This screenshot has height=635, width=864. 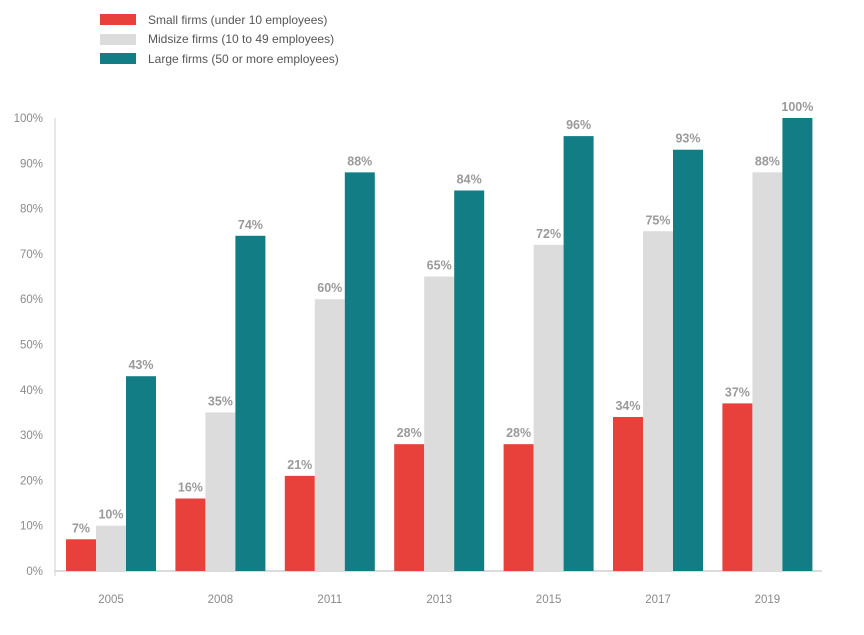 What do you see at coordinates (81, 528) in the screenshot?
I see `data-label-small-2005: 7%` at bounding box center [81, 528].